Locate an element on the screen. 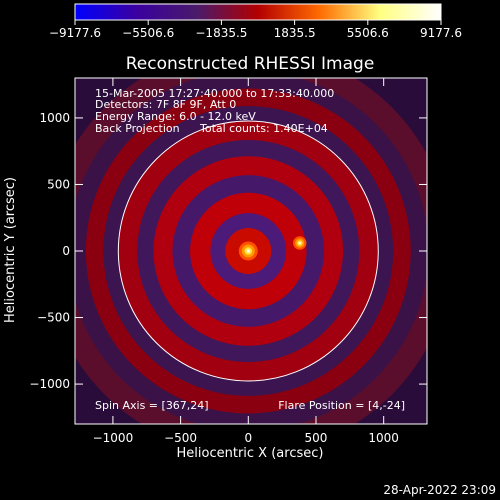 This screenshot has height=500, width=500. flare-position-label: Flare Position = [4,-24] is located at coordinates (341, 405).